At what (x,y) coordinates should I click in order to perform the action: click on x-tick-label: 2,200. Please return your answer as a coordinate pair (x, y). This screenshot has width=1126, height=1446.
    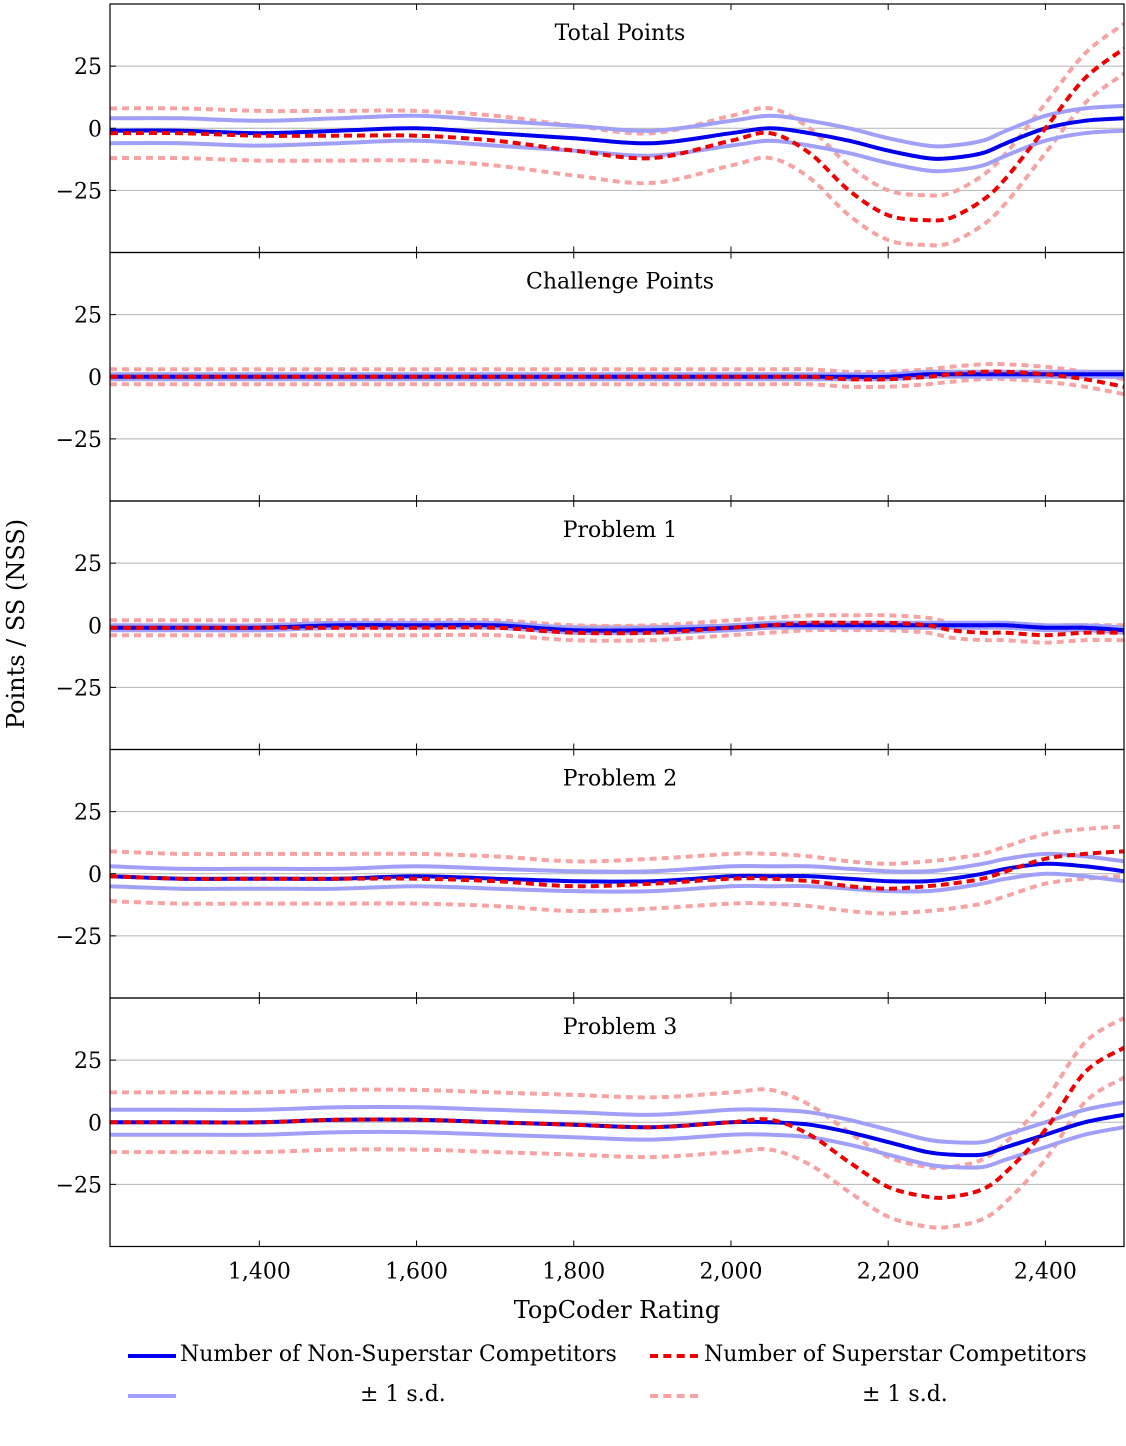
    Looking at the image, I should click on (888, 1272).